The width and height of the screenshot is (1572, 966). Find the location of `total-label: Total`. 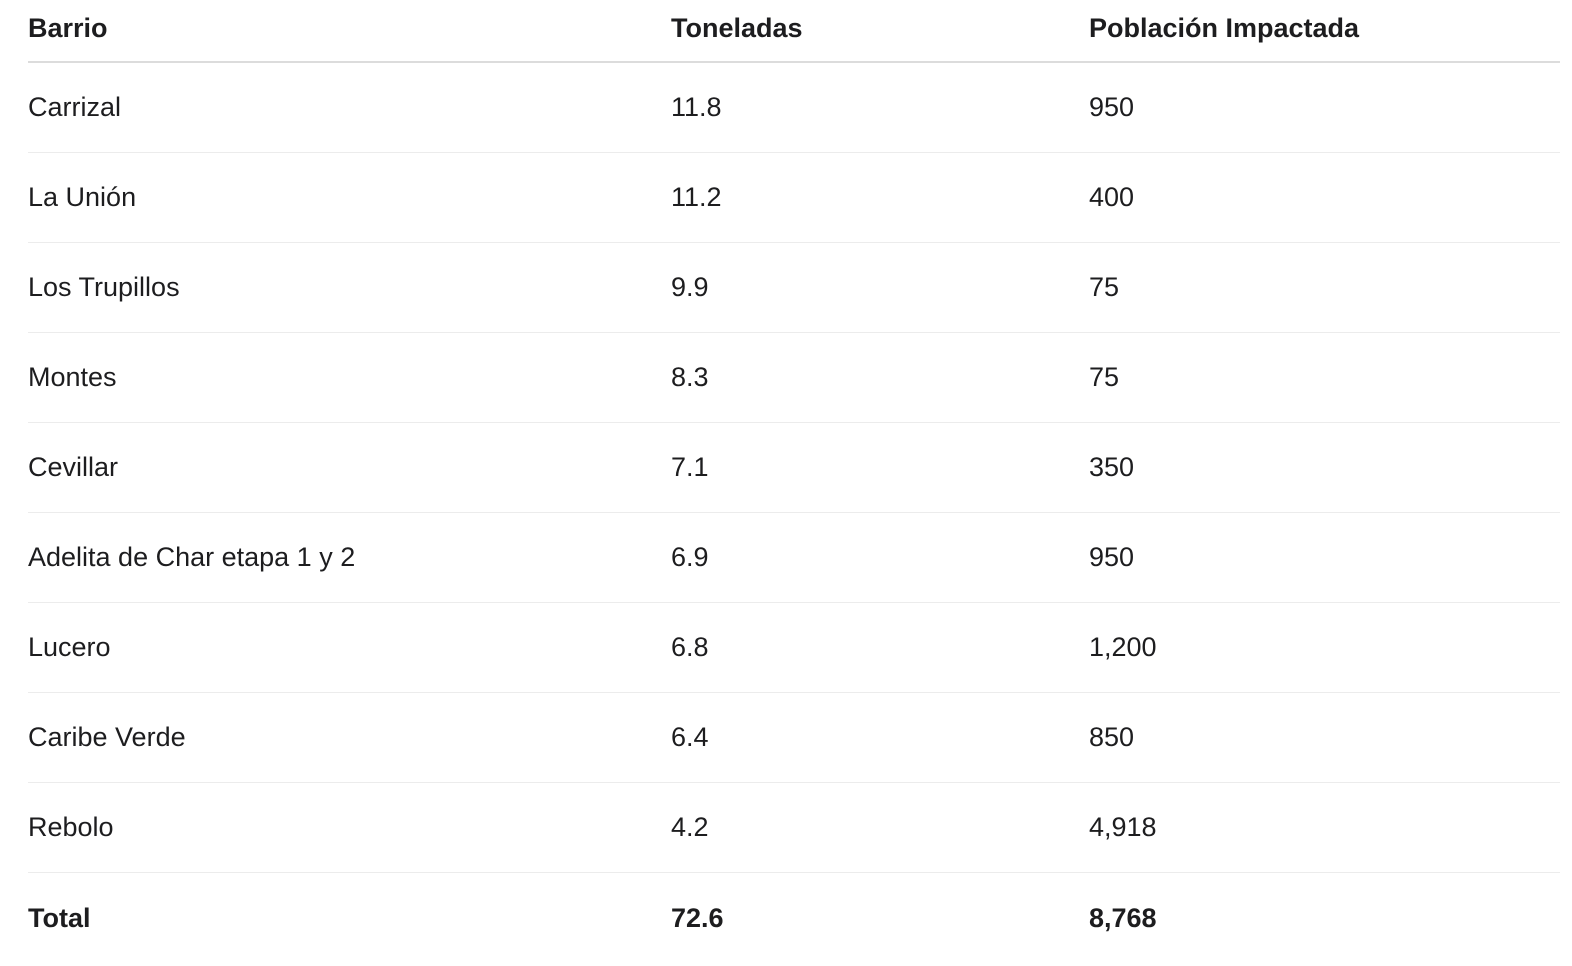

total-label: Total is located at coordinates (59, 917).